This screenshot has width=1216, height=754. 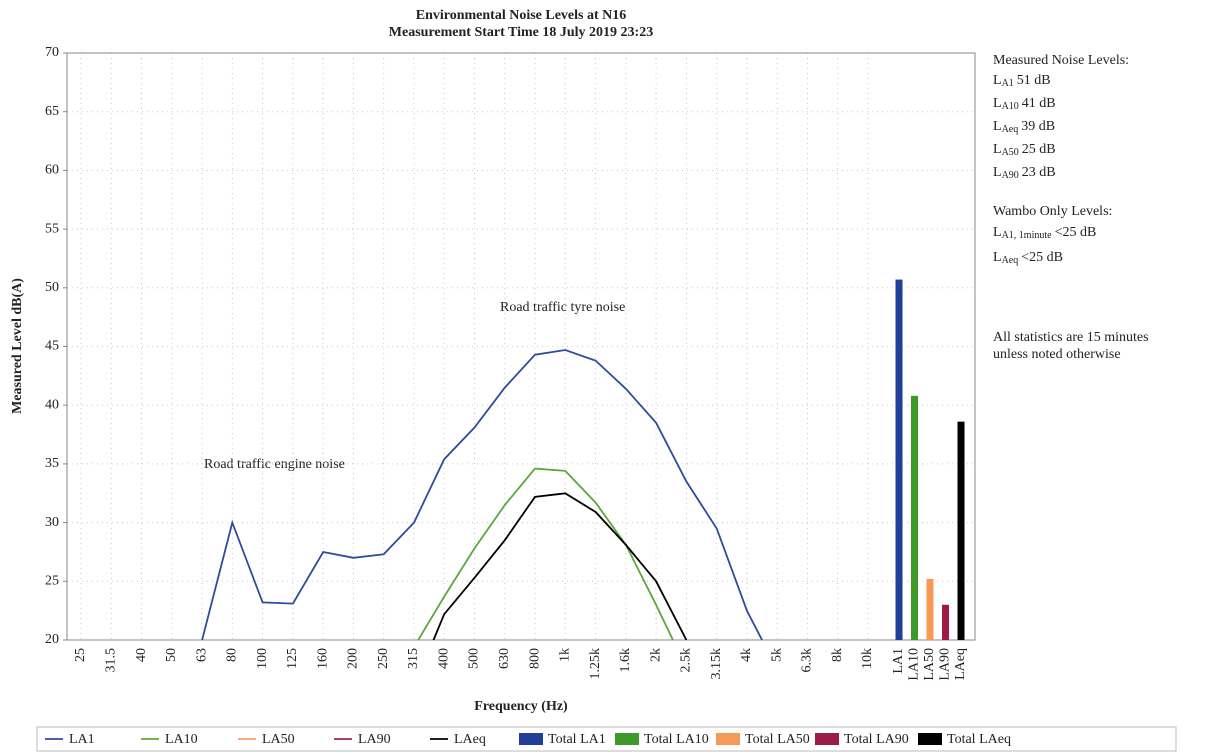 I want to click on x-tick-label: 250, so click(x=383, y=658).